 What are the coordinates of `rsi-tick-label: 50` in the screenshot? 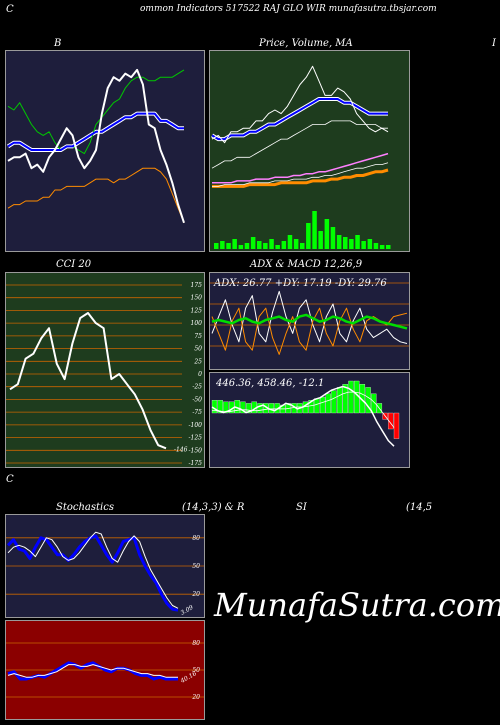 It's located at (196, 670).